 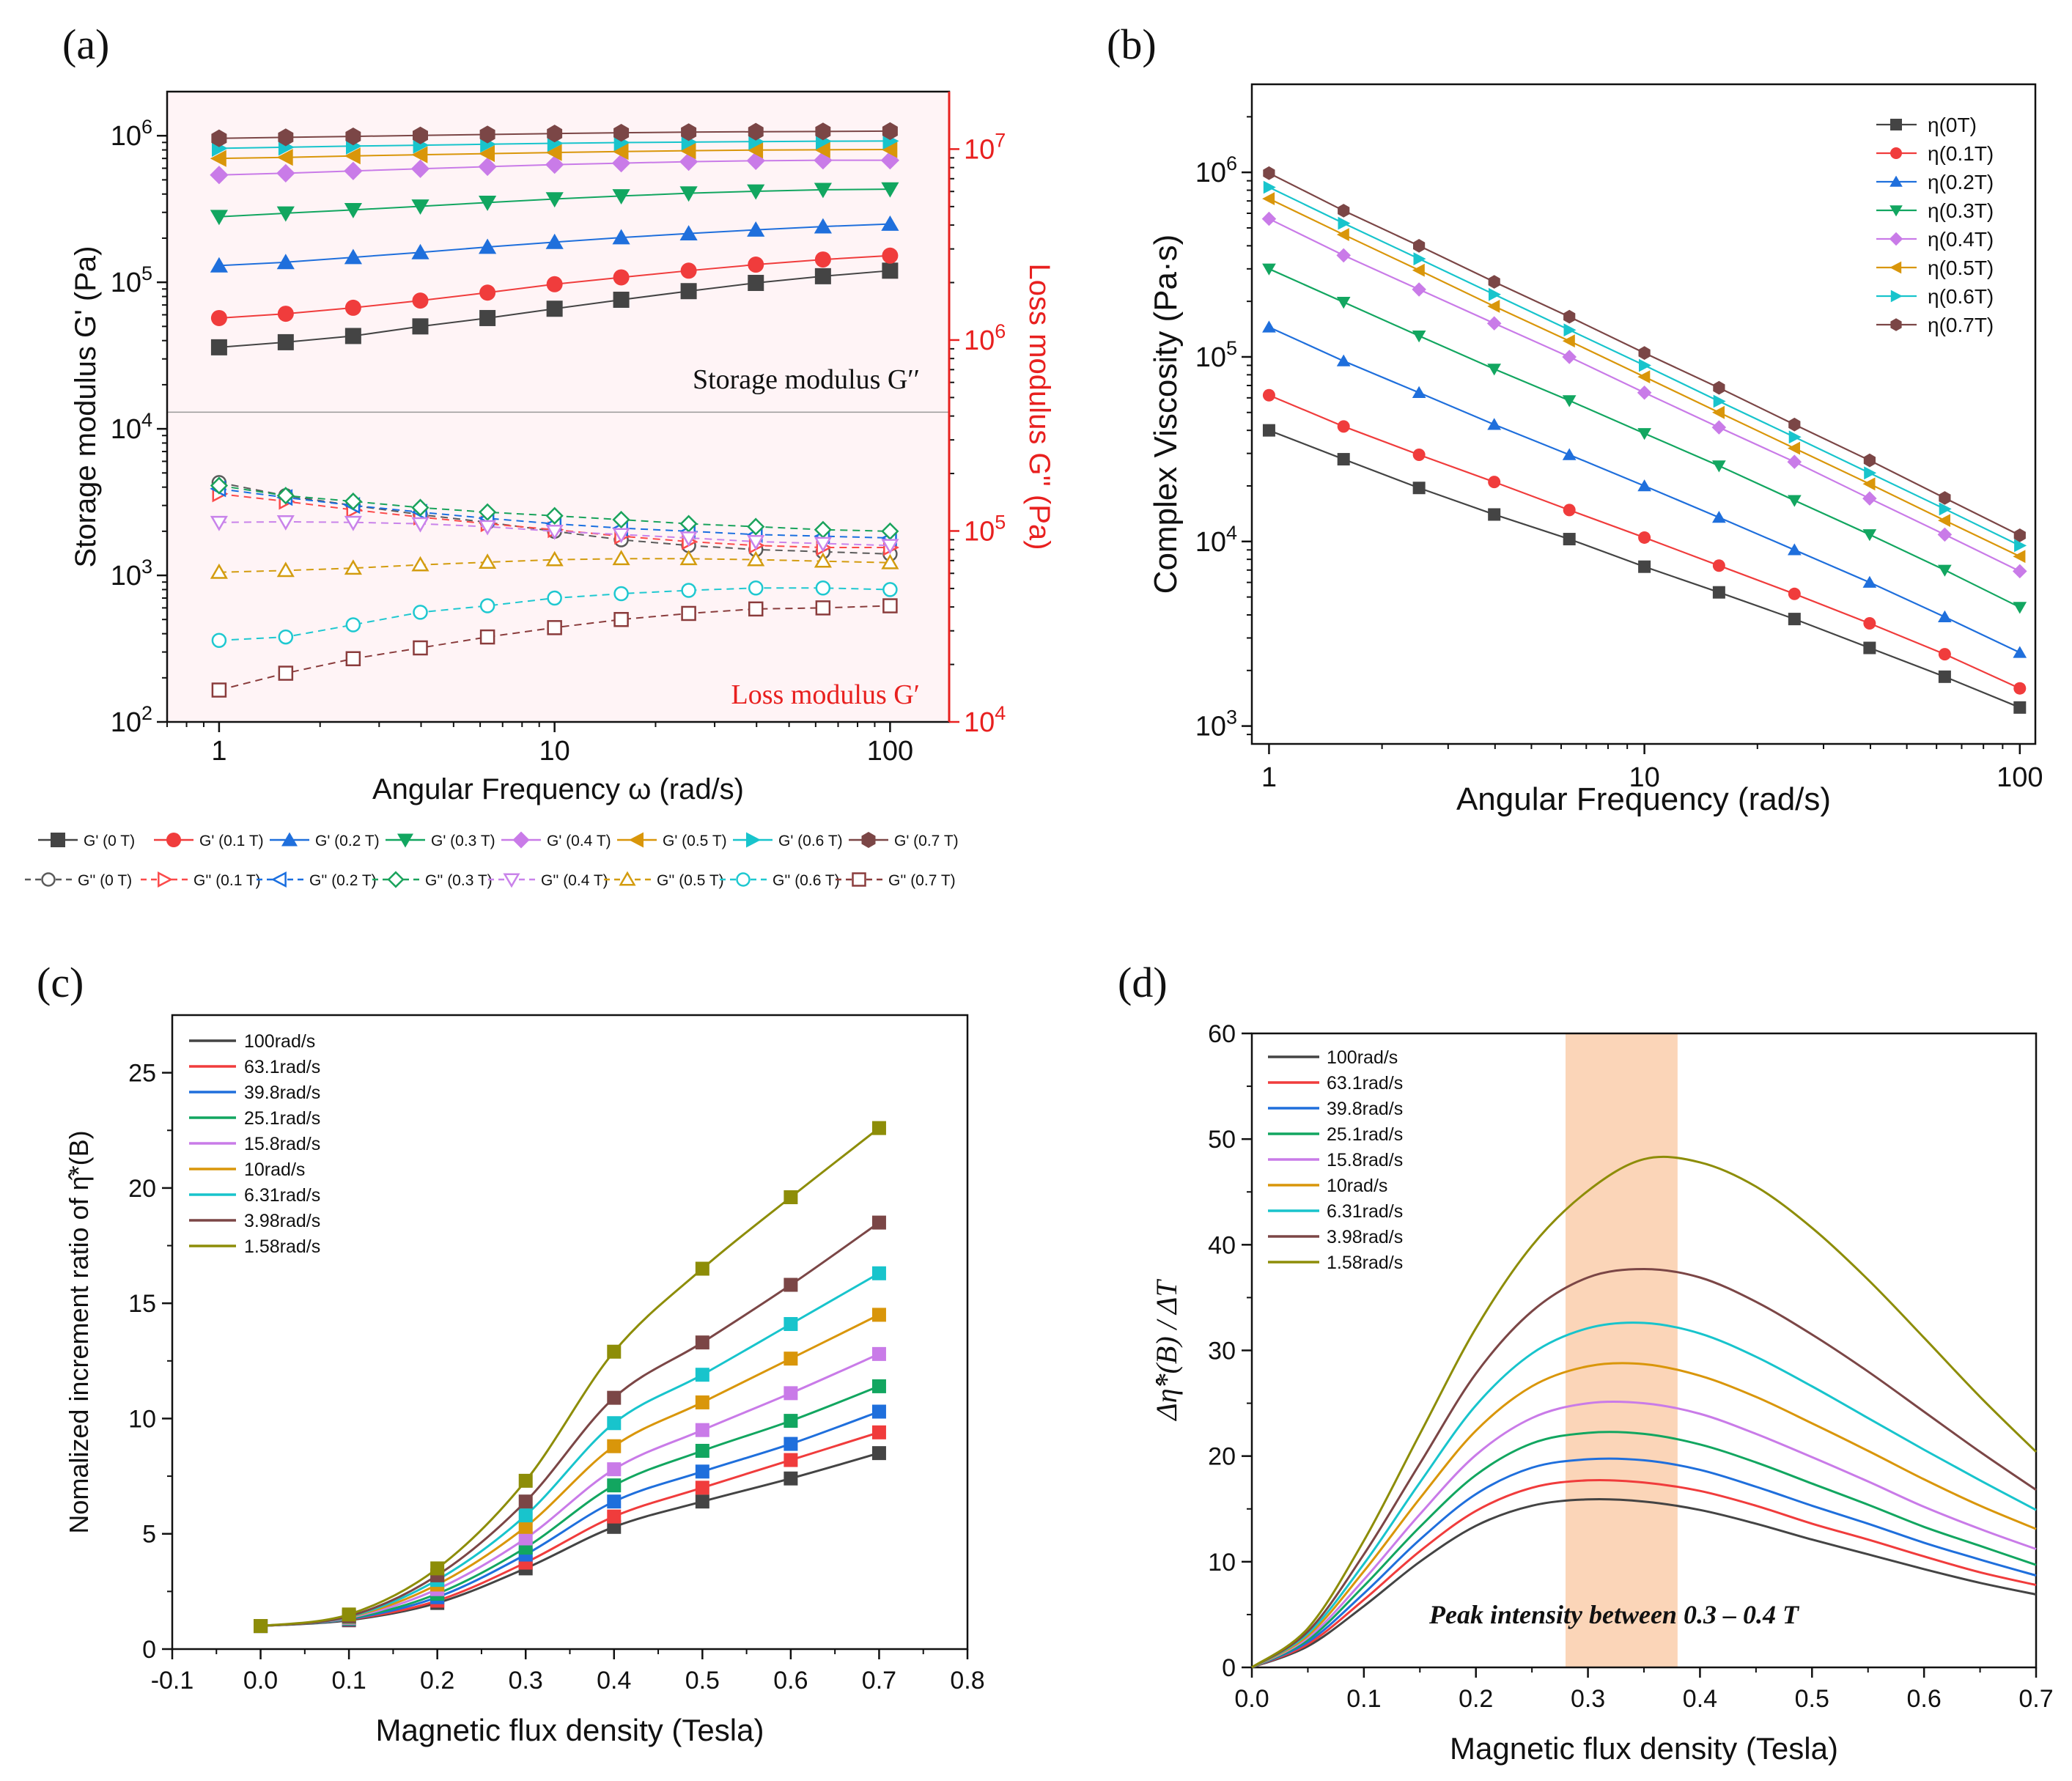 I want to click on x-tick-label: 0.4, so click(x=1700, y=1699).